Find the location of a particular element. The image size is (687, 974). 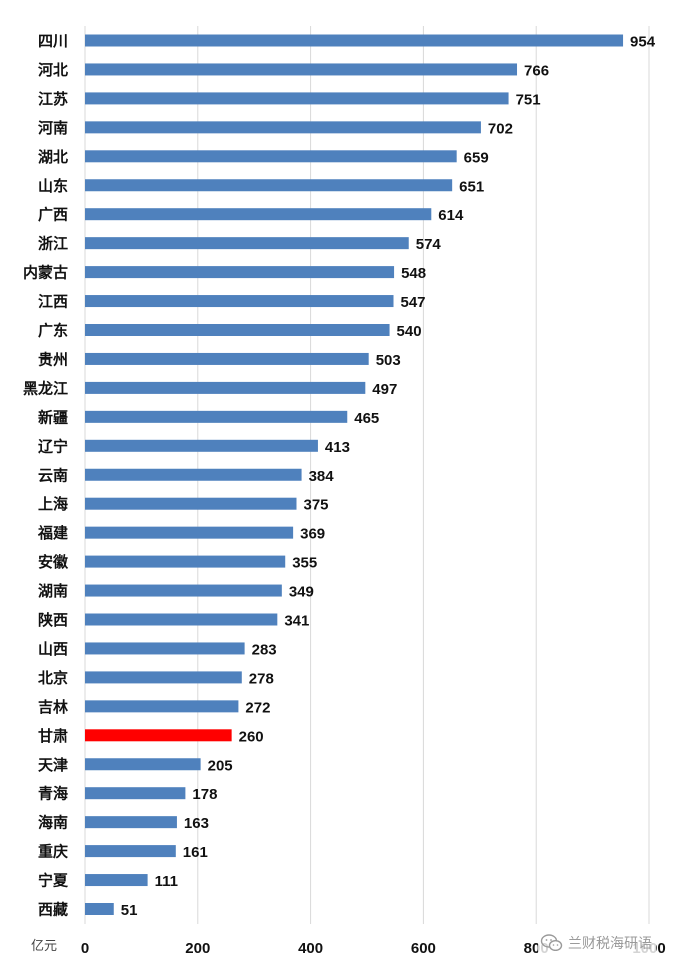

category-label: 青海 is located at coordinates (53, 794).